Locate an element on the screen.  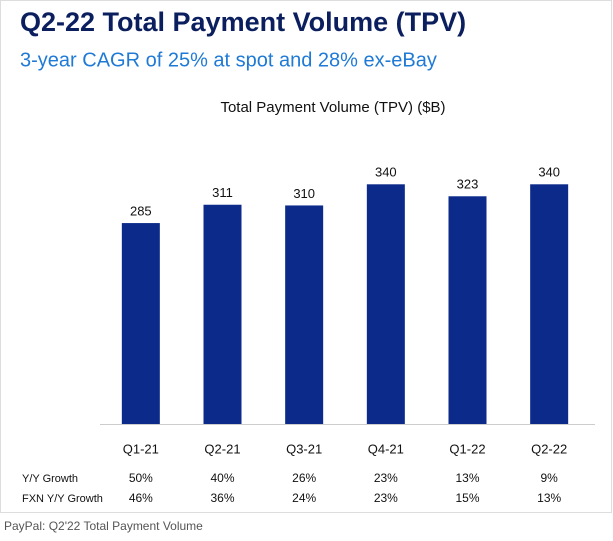
row-value: 46% is located at coordinates (141, 498).